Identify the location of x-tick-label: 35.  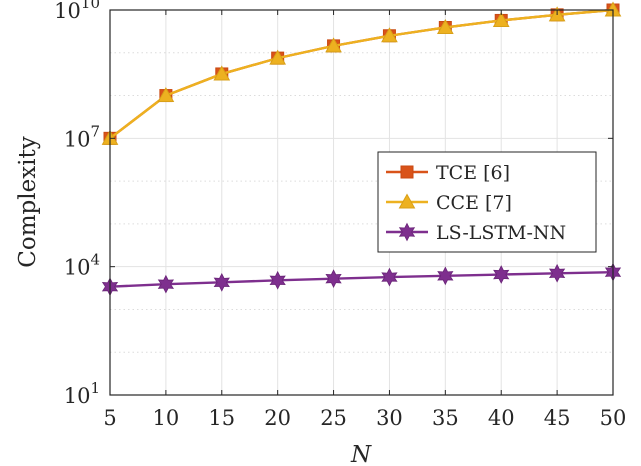
(445, 418).